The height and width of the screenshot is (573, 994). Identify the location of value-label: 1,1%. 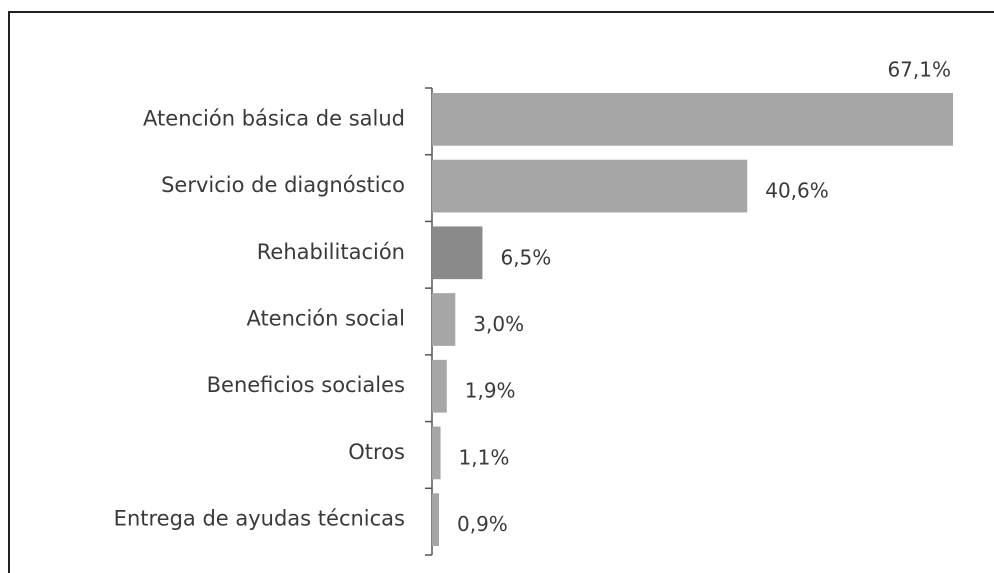
(484, 457).